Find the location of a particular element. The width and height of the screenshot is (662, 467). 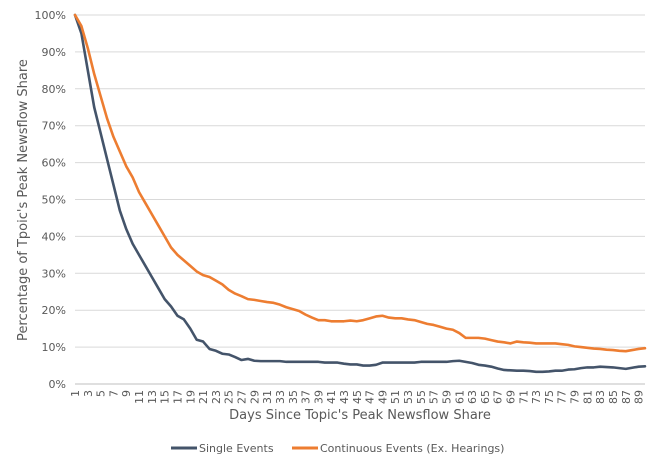

y-tick-label: 10% is located at coordinates (54, 347).